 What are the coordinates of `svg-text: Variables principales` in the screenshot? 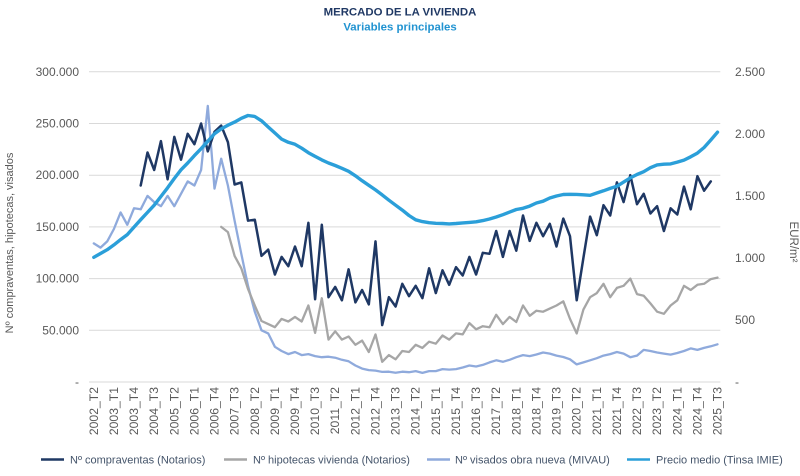 It's located at (399, 28).